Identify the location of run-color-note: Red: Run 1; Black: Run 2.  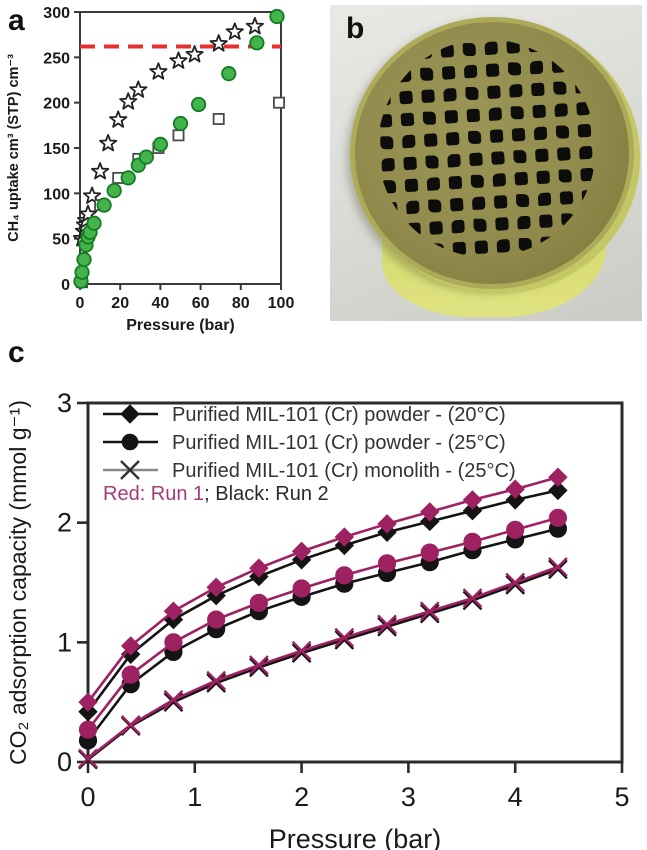
(216, 494).